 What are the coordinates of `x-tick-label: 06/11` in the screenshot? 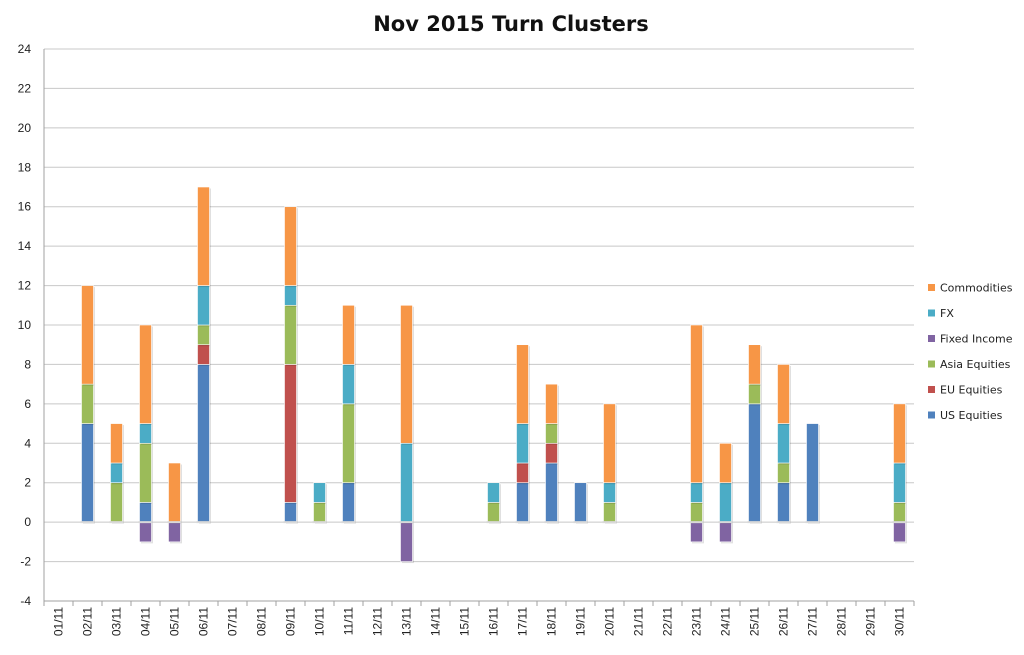 It's located at (204, 621).